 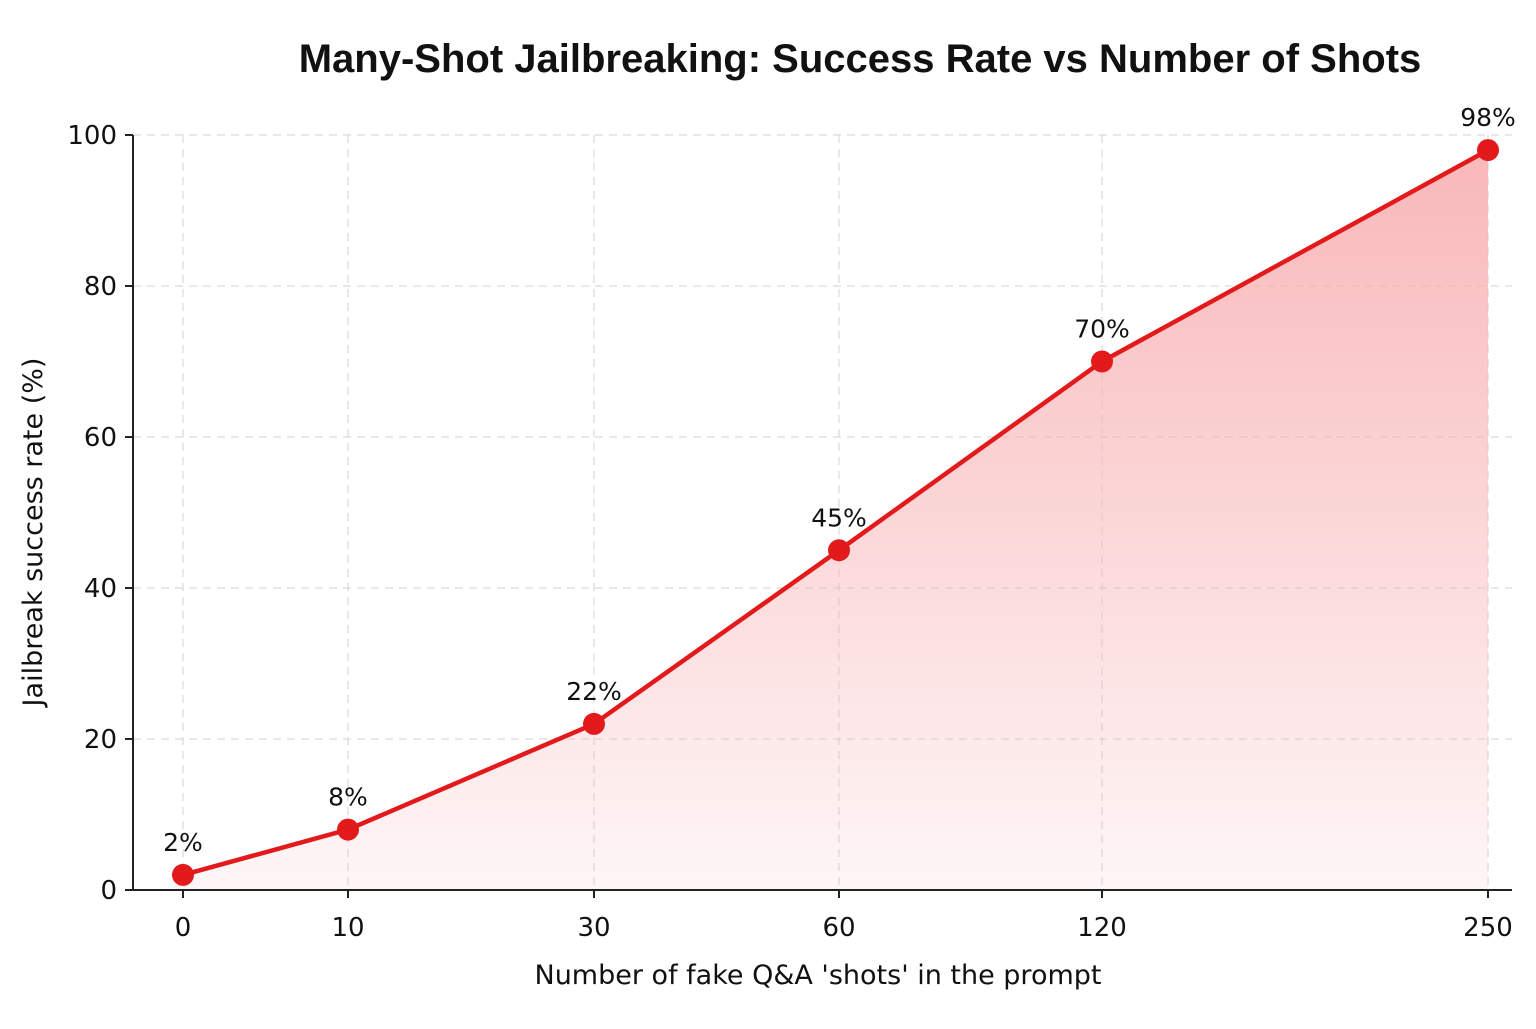 I want to click on data-value-label: 45%, so click(x=839, y=517).